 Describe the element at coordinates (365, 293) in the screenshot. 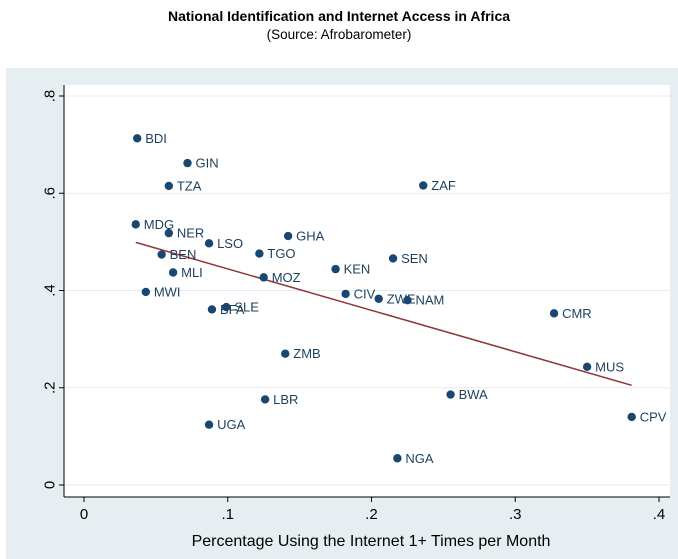

I see `point-label-civ: CIV` at that location.